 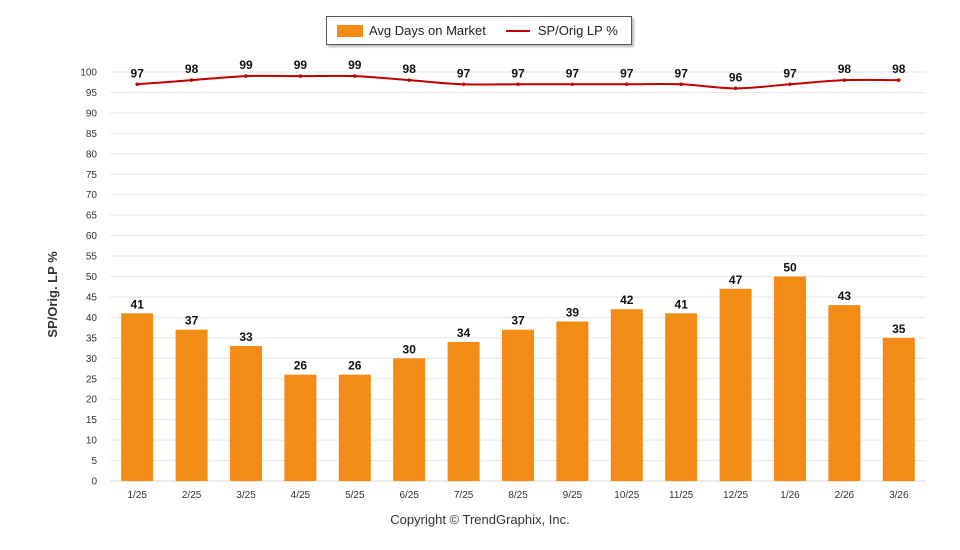 I want to click on x-tick-label: 12/25, so click(x=735, y=495).